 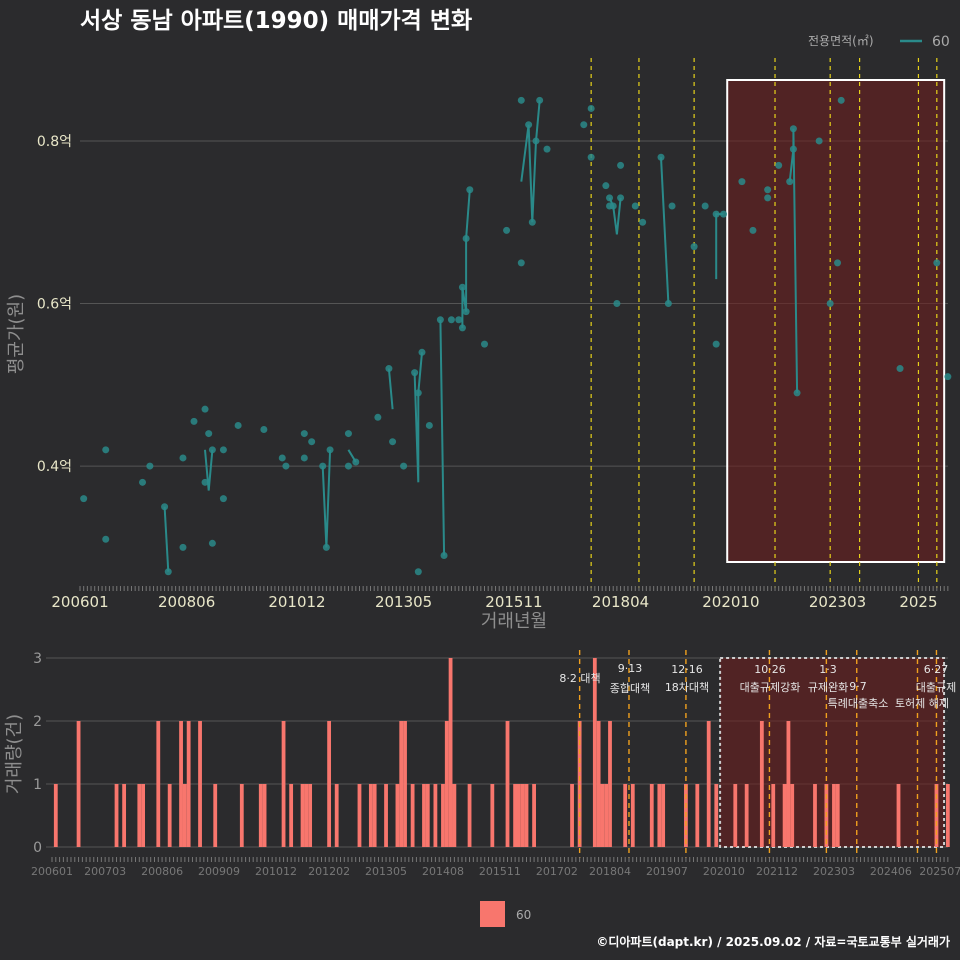 What do you see at coordinates (687, 669) in the screenshot?
I see `event-label: 12·16` at bounding box center [687, 669].